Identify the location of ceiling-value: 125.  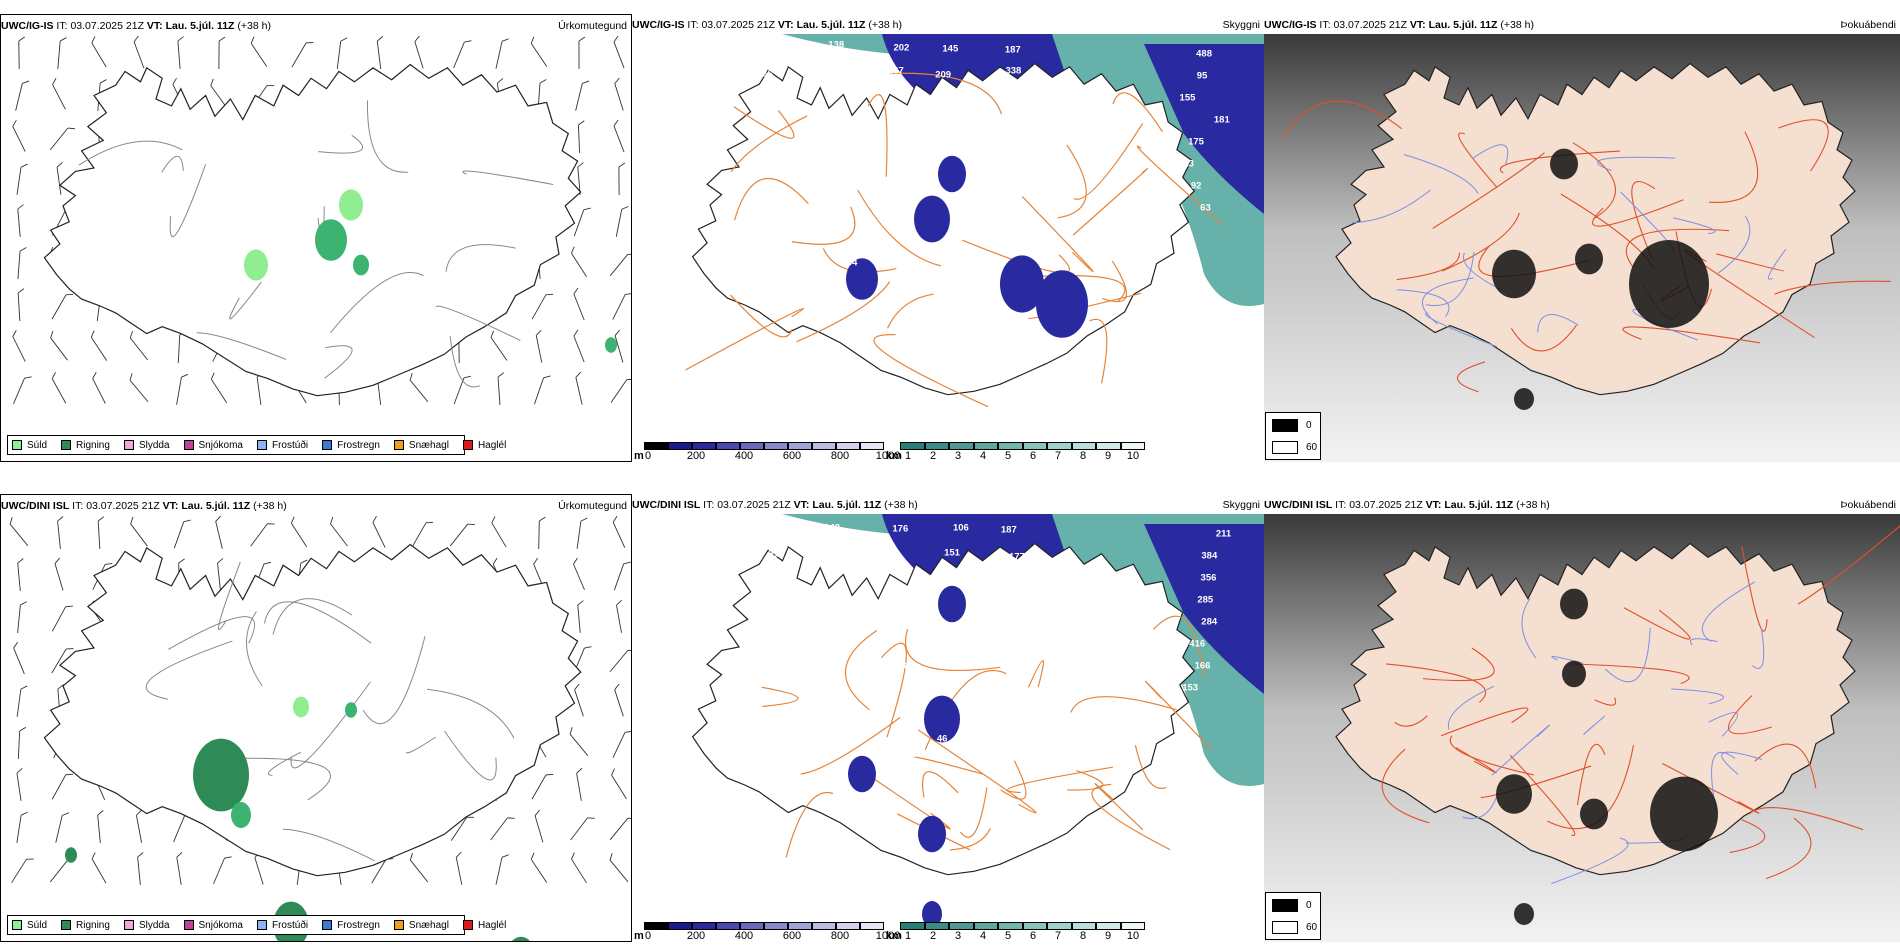
(769, 532).